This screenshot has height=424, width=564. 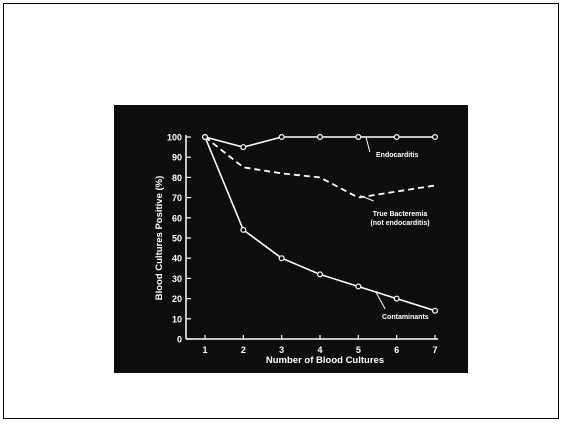 I want to click on x-tick-label: 4, so click(x=319, y=350).